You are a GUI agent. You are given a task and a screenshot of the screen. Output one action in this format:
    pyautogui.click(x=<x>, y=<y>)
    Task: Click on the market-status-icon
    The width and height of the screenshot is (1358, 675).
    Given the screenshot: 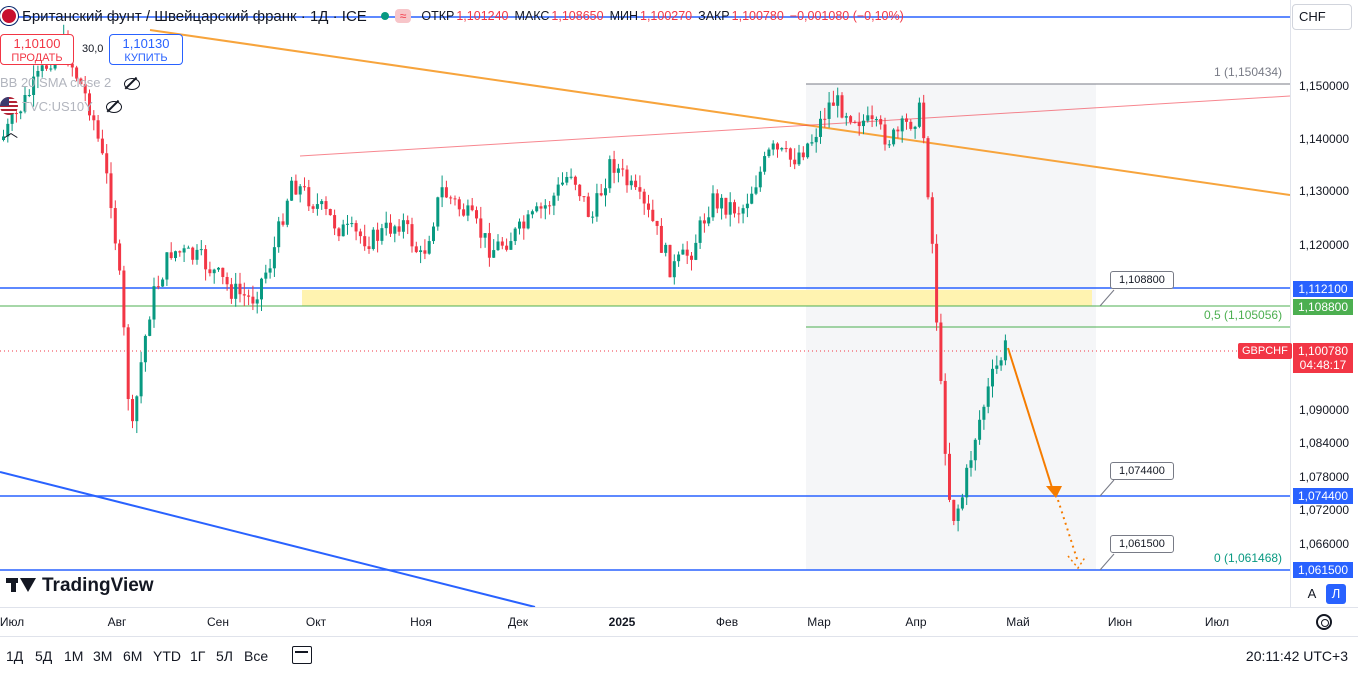 What is the action you would take?
    pyautogui.click(x=384, y=16)
    